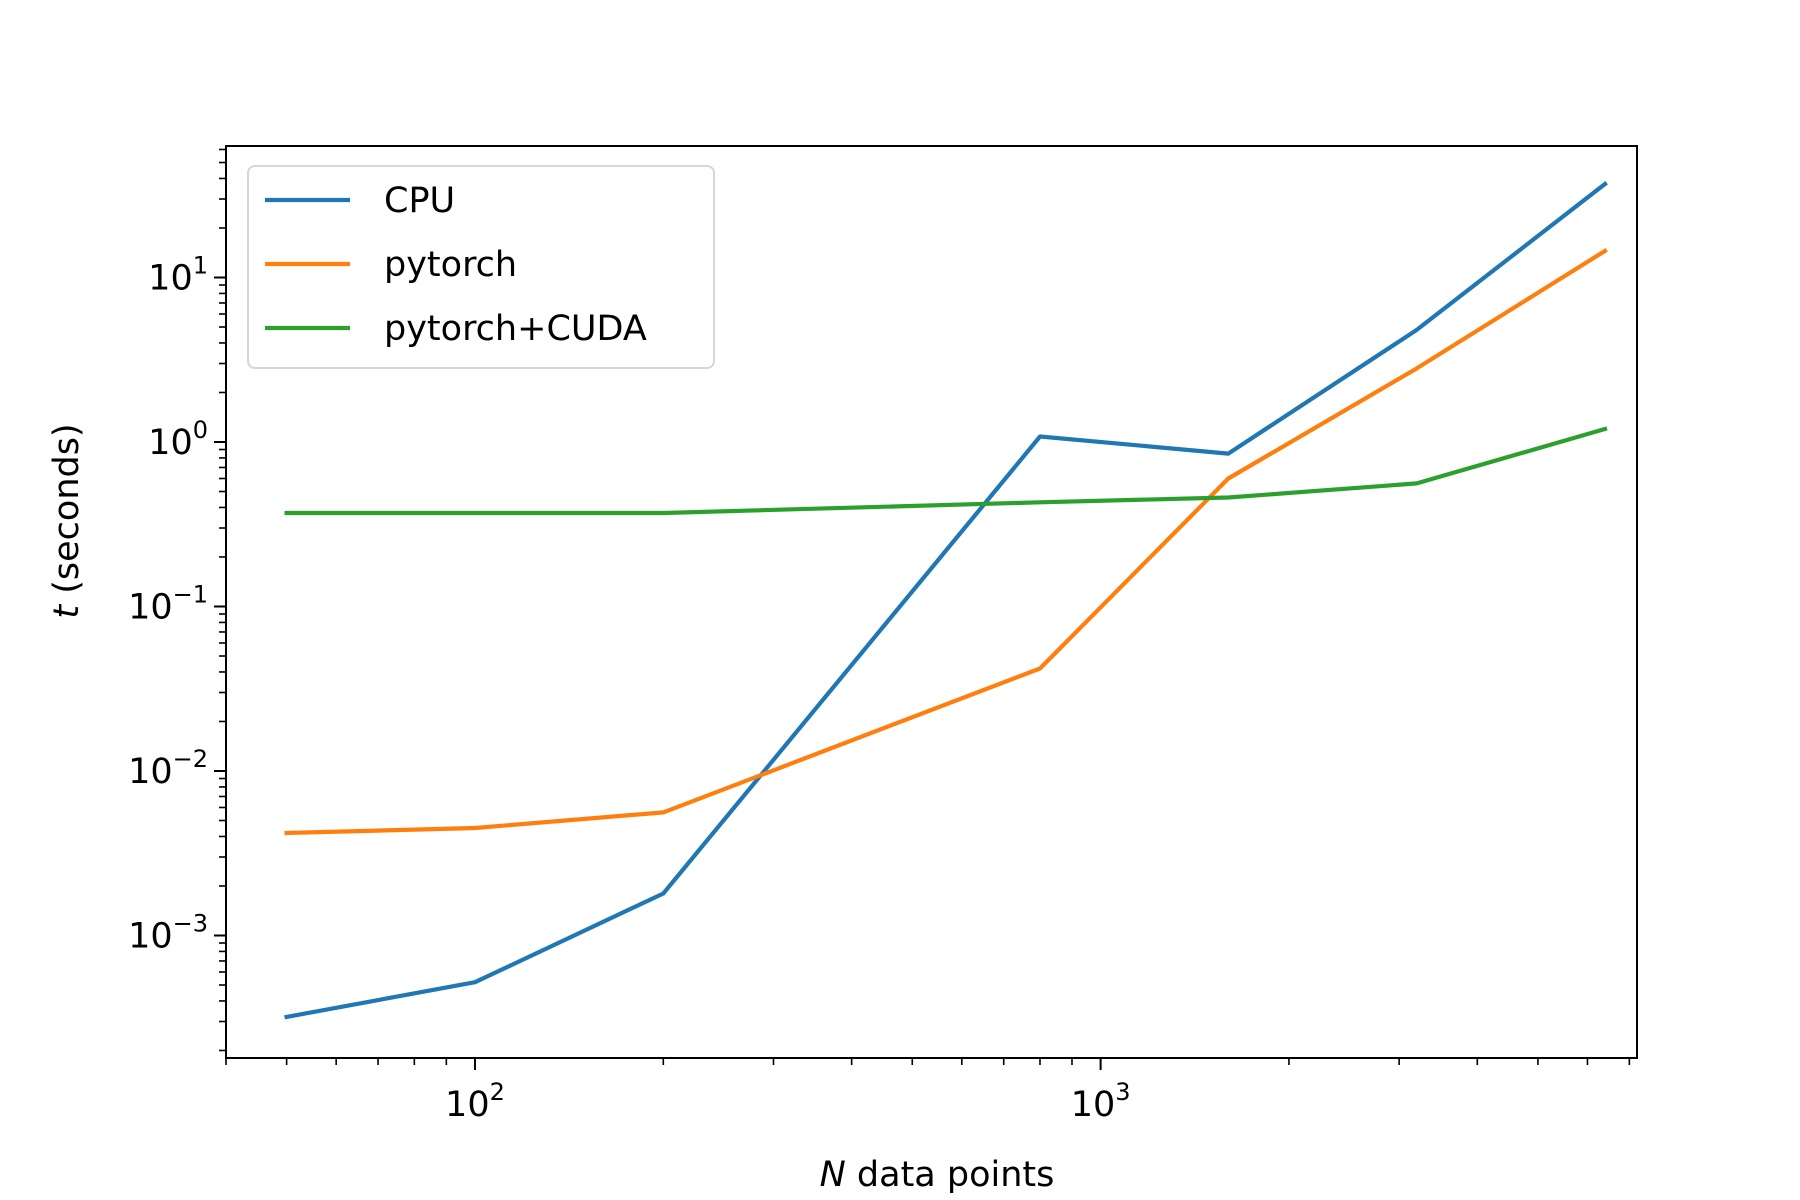 Image resolution: width=1800 pixels, height=1200 pixels. Describe the element at coordinates (450, 265) in the screenshot. I see `legend-label-pytorch: pytorch` at that location.